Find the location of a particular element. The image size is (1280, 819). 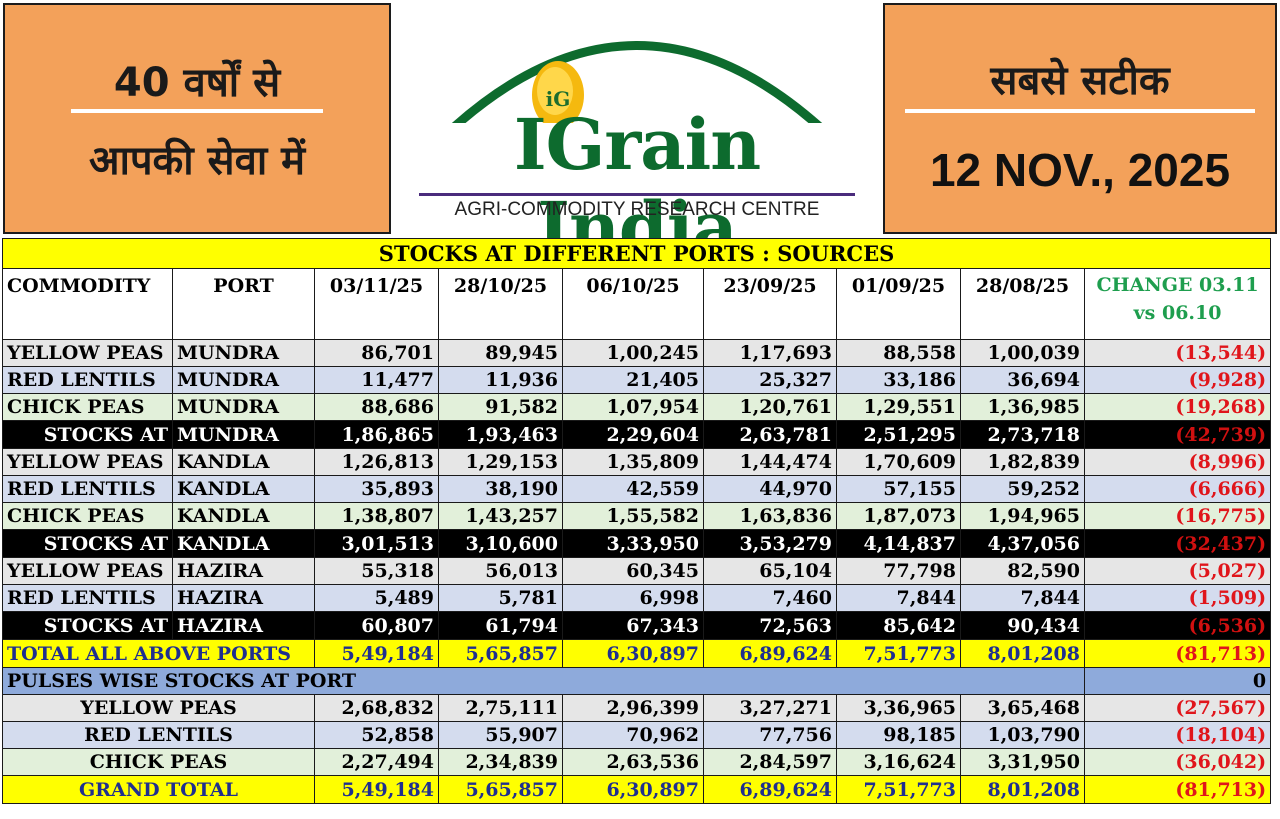

stock-value-cell: 1,00,245 is located at coordinates (633, 353).